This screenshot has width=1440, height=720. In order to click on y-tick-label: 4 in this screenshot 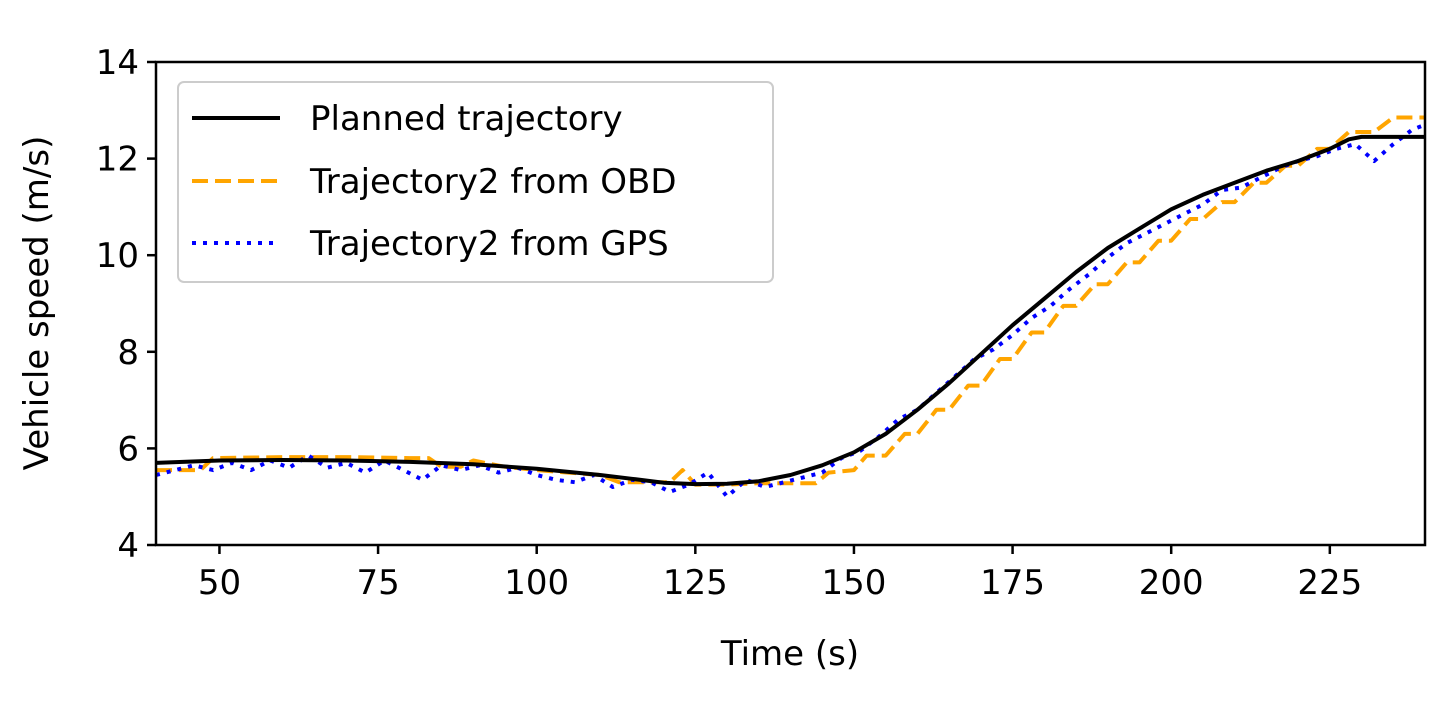, I will do `click(128, 546)`.